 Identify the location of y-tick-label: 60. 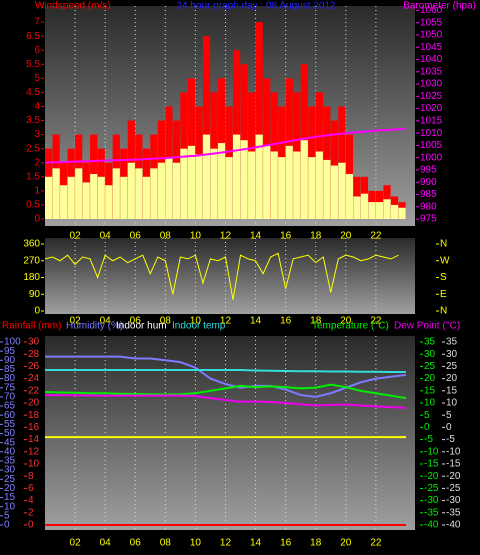
(10, 415).